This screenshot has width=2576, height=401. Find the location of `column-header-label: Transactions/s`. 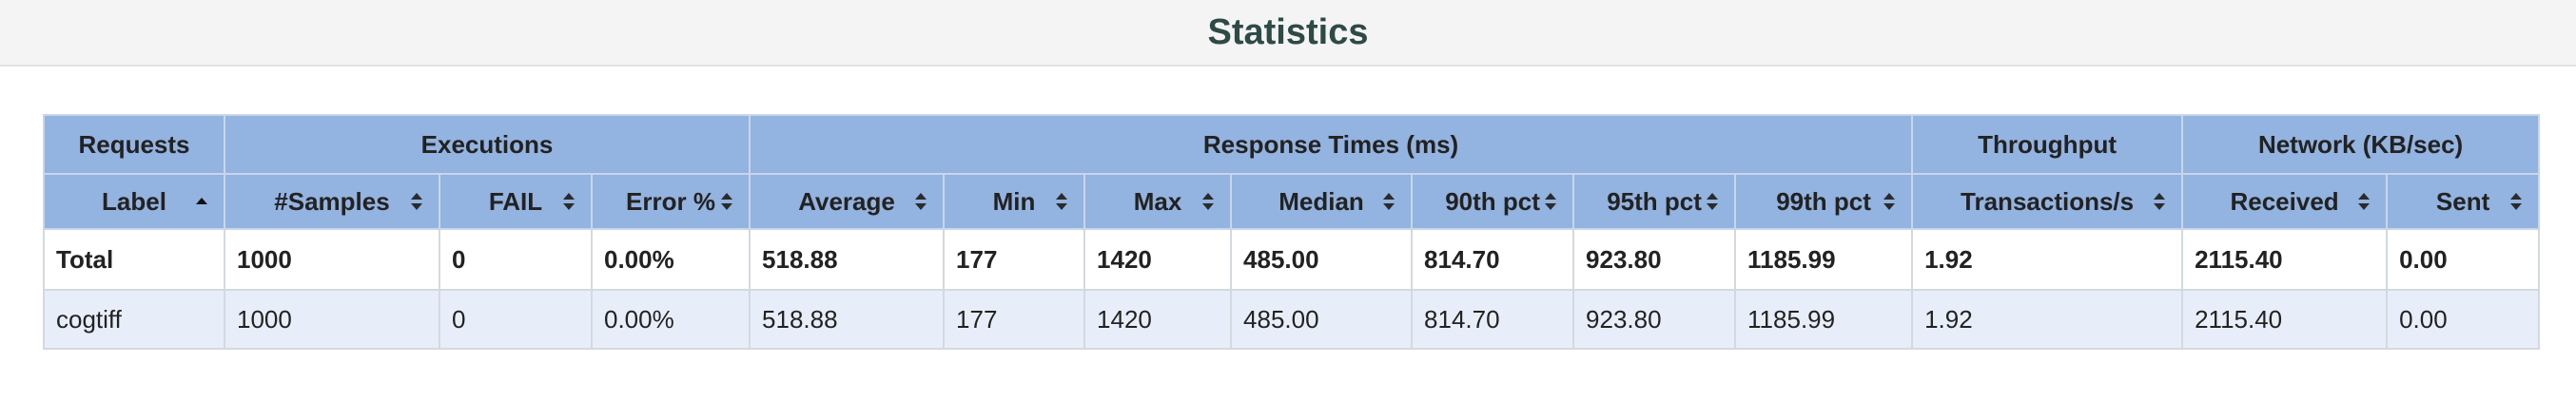

column-header-label: Transactions/s is located at coordinates (2048, 201).